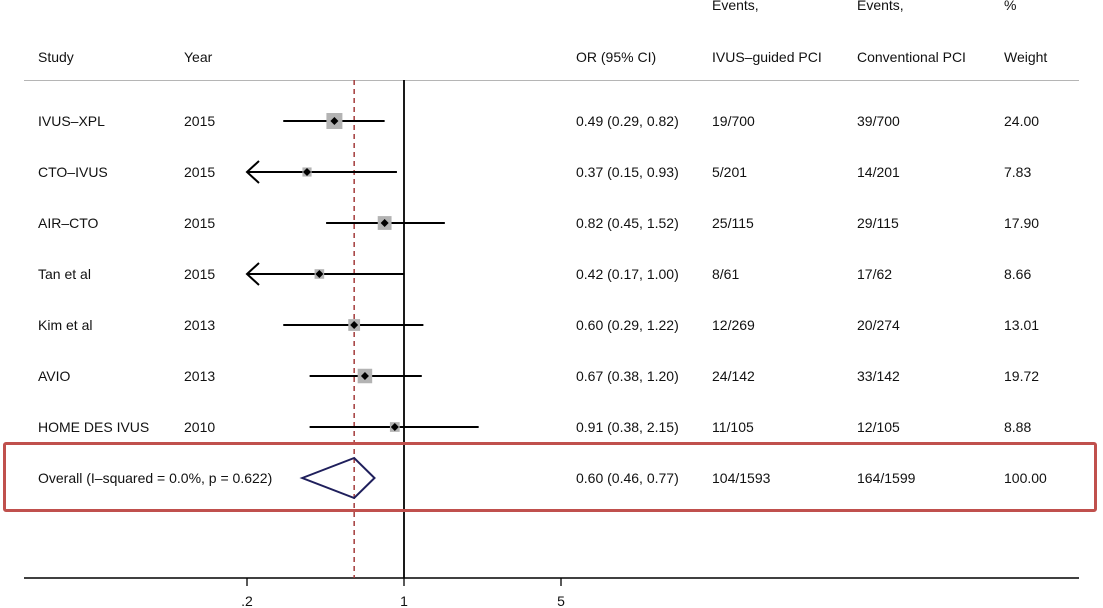 The image size is (1103, 608). What do you see at coordinates (627, 172) in the screenshot?
I see `study-or-ci: 0.37 (0.15, 0.93)` at bounding box center [627, 172].